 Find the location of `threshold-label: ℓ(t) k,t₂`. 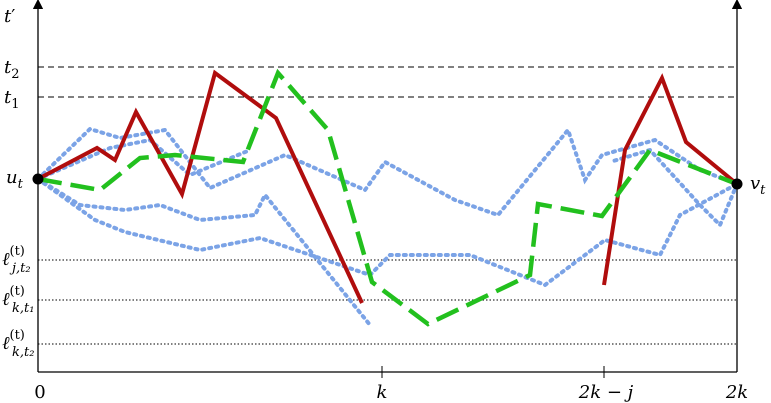

threshold-label: ℓ(t) k,t₂ is located at coordinates (18, 344).